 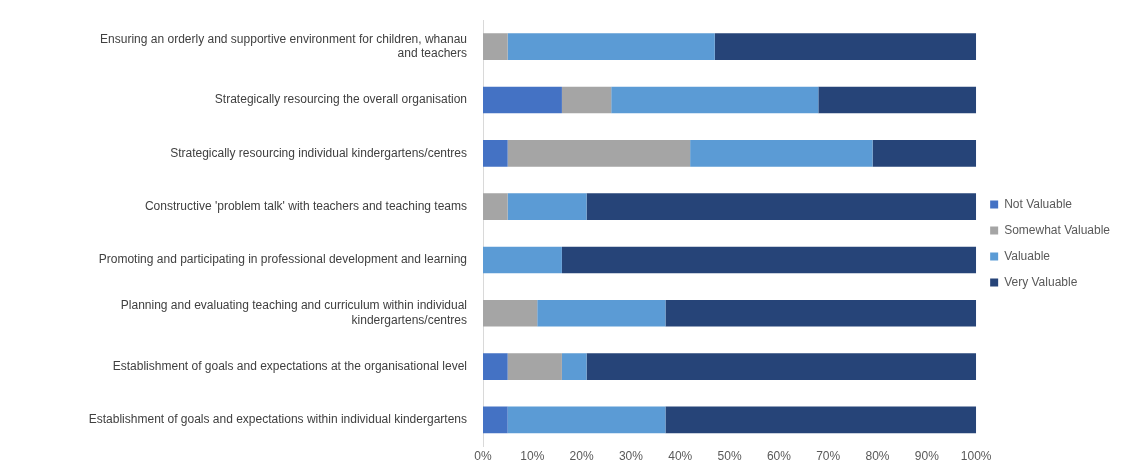 I want to click on y-tick-label: Promoting and participating in professional development and learning, so click(x=282, y=259).